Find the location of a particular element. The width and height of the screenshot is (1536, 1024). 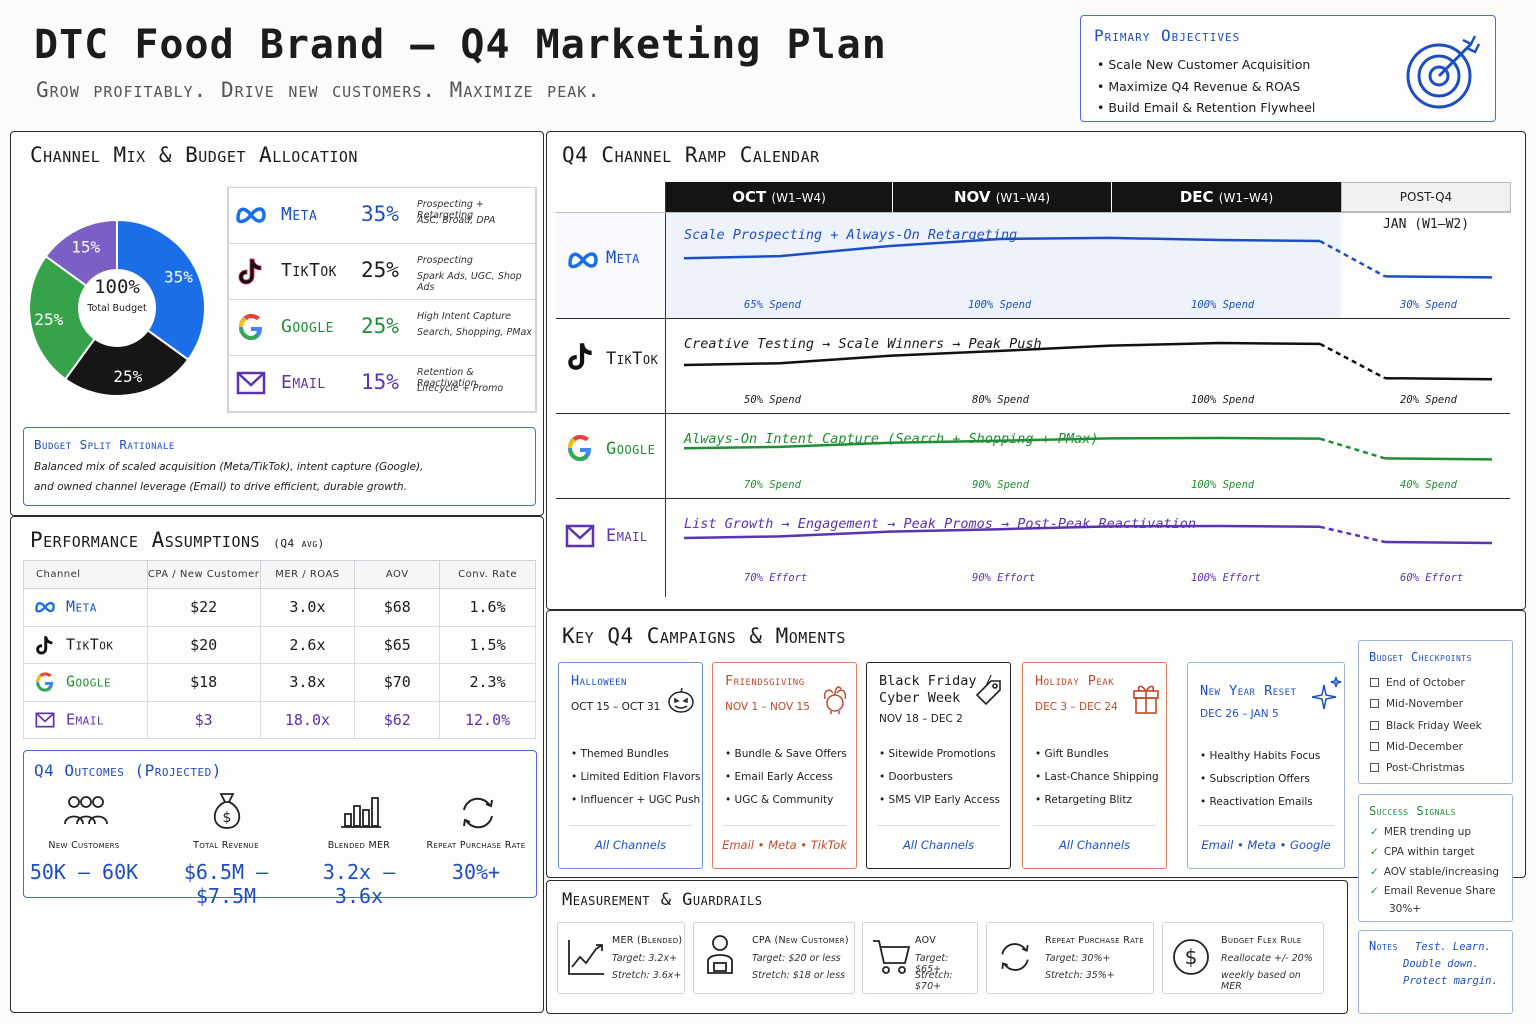

gift-icon is located at coordinates (1146, 699).